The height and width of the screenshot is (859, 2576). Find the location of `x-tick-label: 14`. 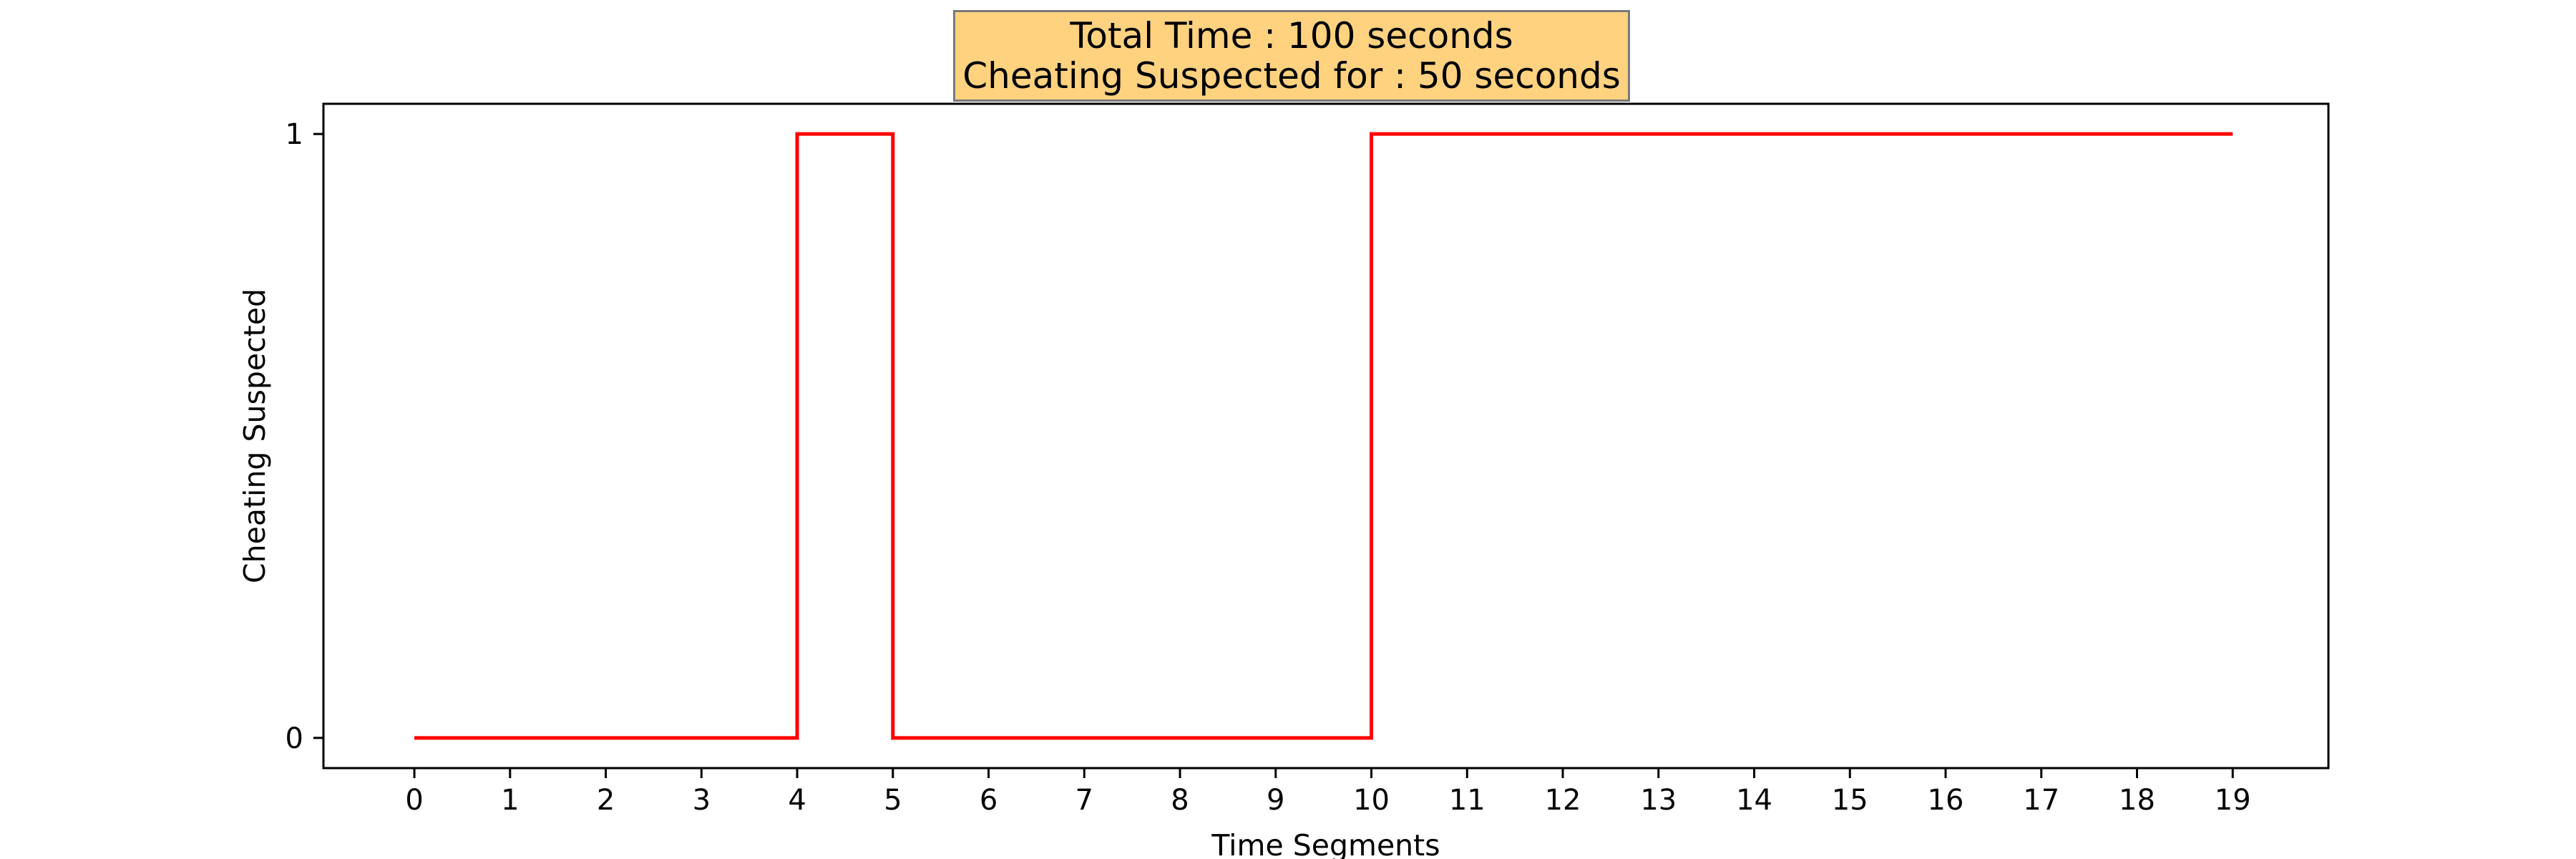

x-tick-label: 14 is located at coordinates (1754, 800).